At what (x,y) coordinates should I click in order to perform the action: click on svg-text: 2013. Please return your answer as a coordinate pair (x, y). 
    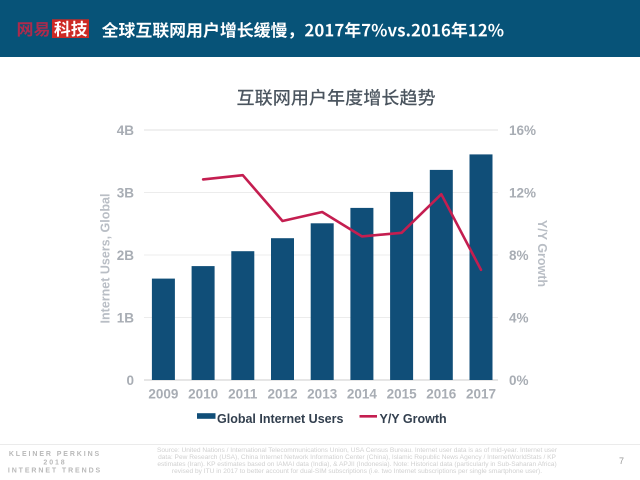
    Looking at the image, I should click on (322, 394).